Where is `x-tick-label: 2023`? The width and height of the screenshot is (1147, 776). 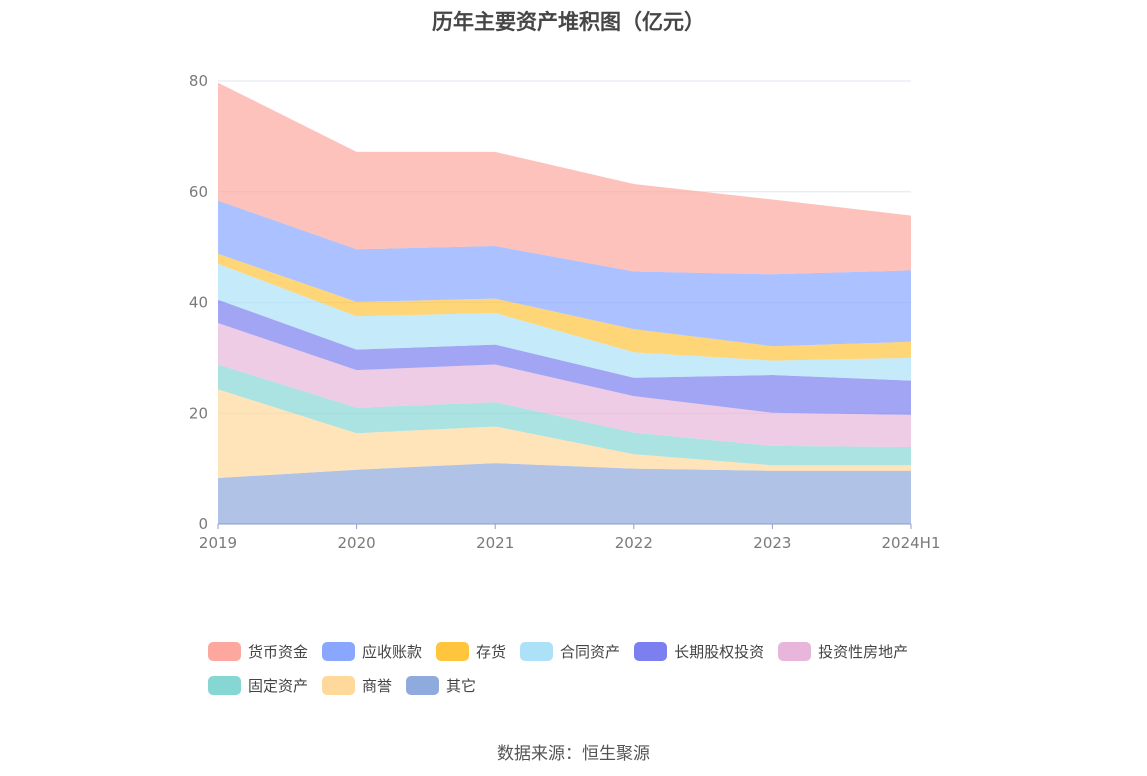 x-tick-label: 2023 is located at coordinates (772, 543).